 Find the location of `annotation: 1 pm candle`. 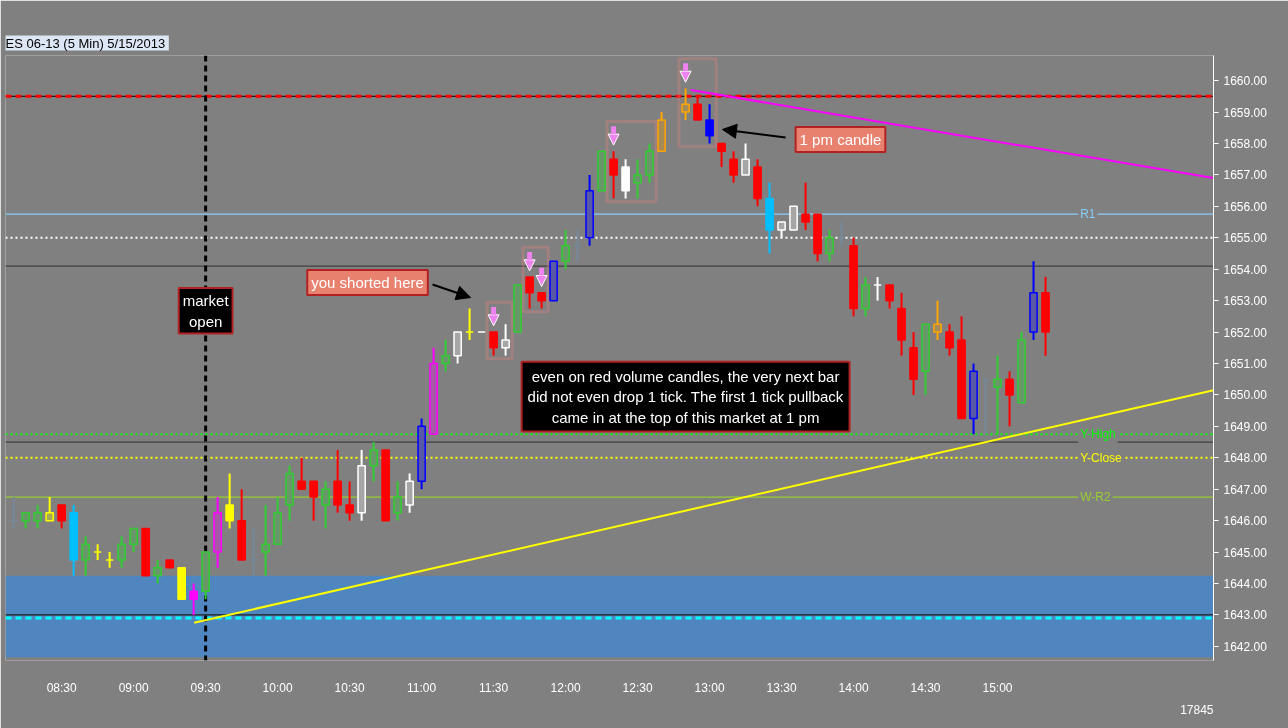

annotation: 1 pm candle is located at coordinates (840, 139).